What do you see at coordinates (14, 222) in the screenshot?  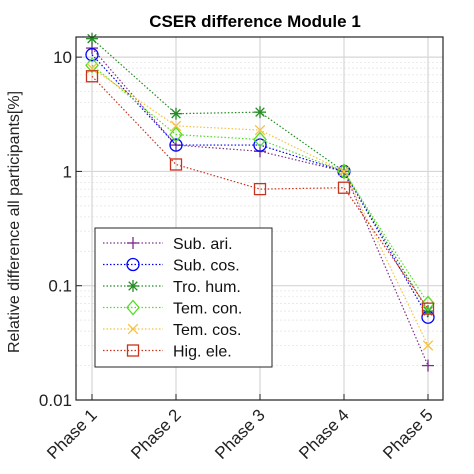 I see `y-axis-label: Relative difference all participants[%]` at bounding box center [14, 222].